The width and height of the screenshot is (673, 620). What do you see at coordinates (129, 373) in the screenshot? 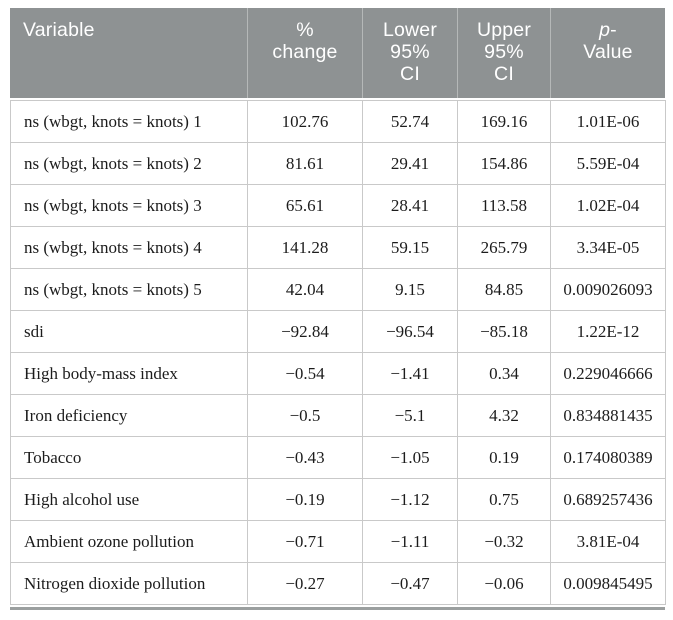
I see `cell-variable: High body-mass index` at bounding box center [129, 373].